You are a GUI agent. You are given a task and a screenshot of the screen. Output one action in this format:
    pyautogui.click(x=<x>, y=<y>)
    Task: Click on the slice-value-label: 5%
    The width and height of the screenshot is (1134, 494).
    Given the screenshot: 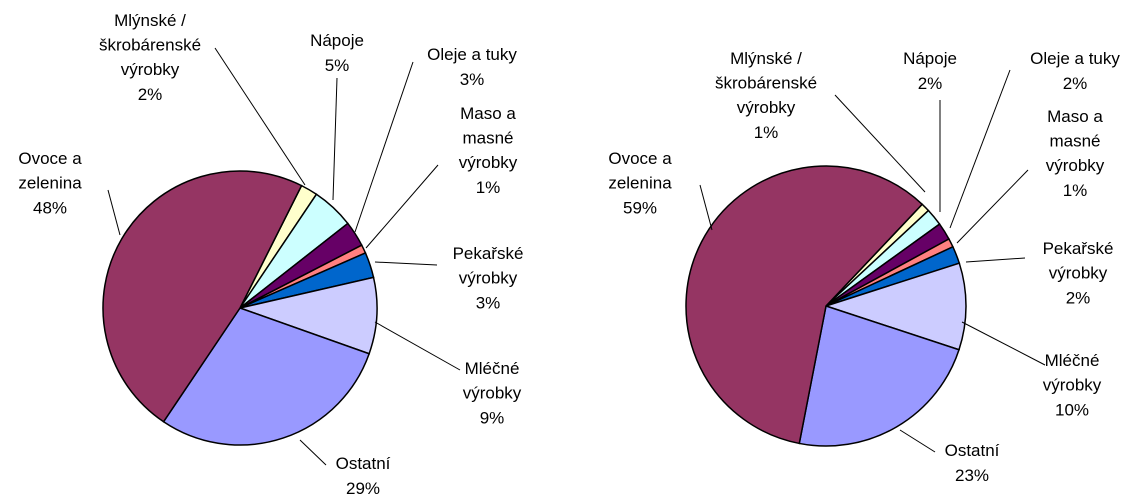 What is the action you would take?
    pyautogui.click(x=337, y=65)
    